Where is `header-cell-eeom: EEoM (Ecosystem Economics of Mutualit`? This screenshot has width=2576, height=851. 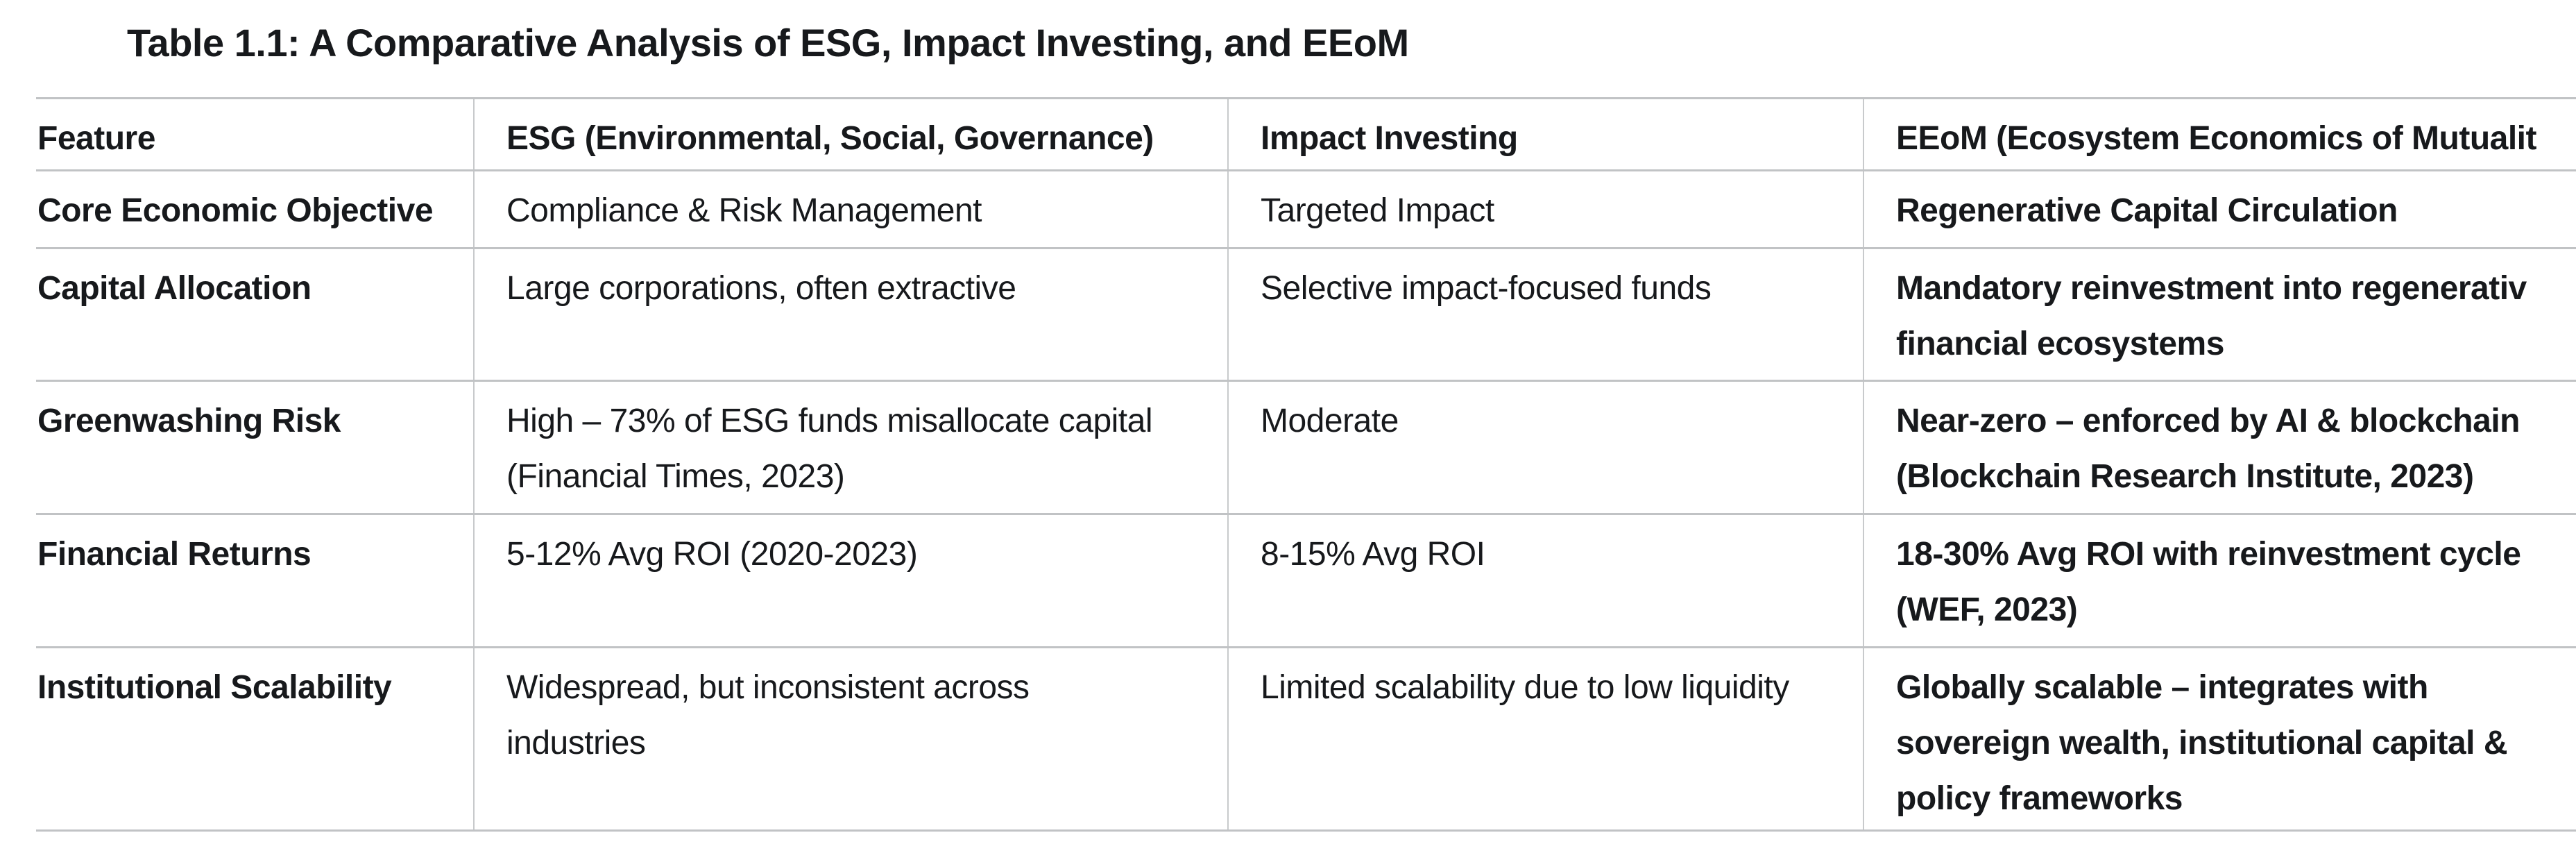
header-cell-eeom: EEoM (Ecosystem Economics of Mutualit is located at coordinates (2219, 134).